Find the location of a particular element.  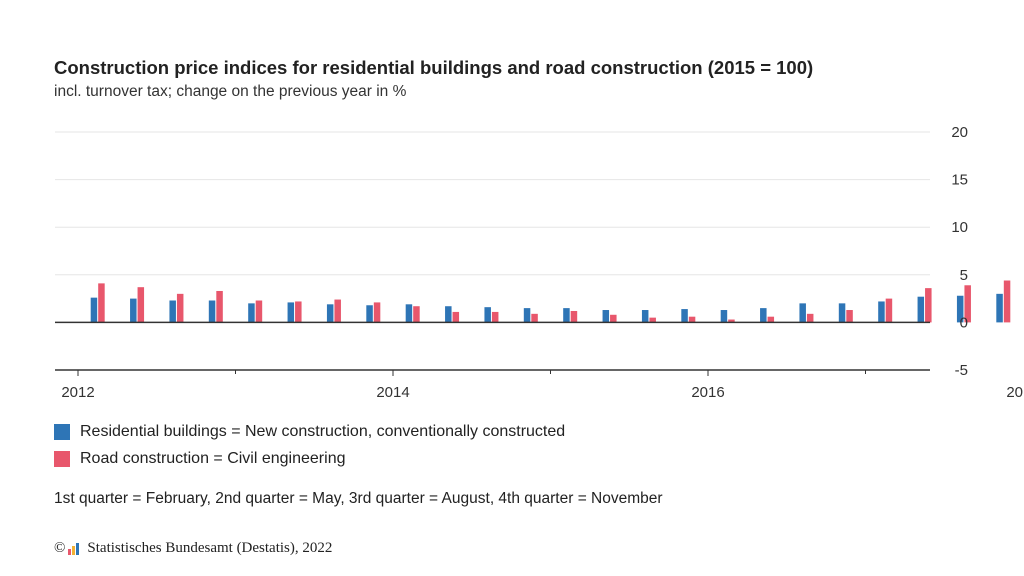

y-tick-label: 20 is located at coordinates (959, 132).